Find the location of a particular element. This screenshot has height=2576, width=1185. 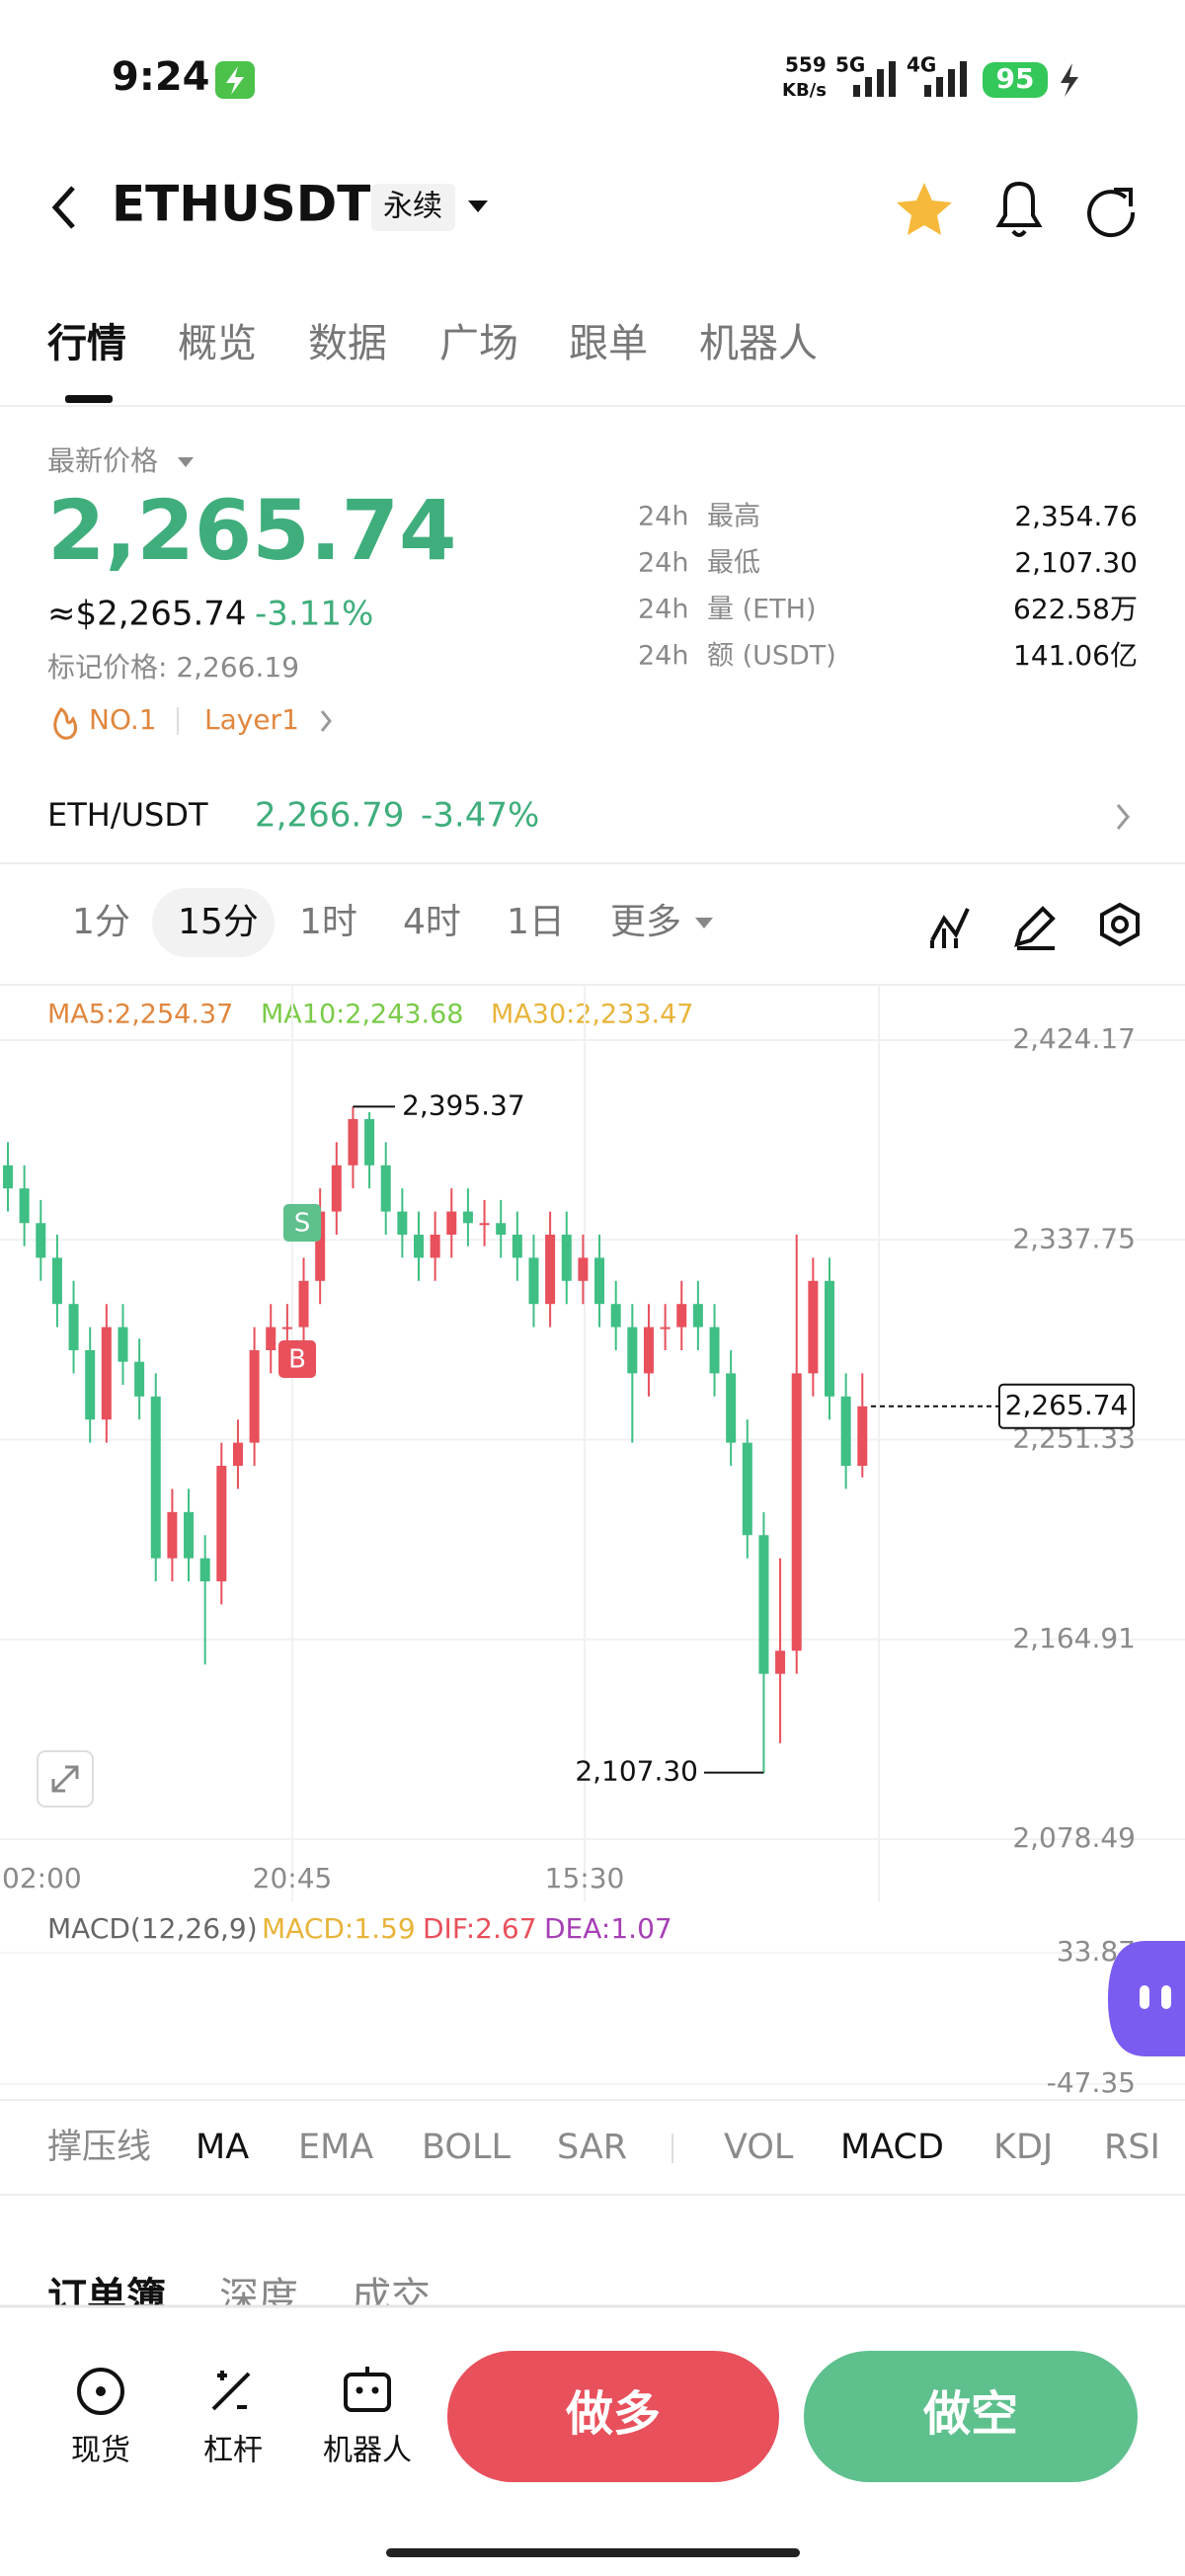

tab: 行情 is located at coordinates (87, 343).